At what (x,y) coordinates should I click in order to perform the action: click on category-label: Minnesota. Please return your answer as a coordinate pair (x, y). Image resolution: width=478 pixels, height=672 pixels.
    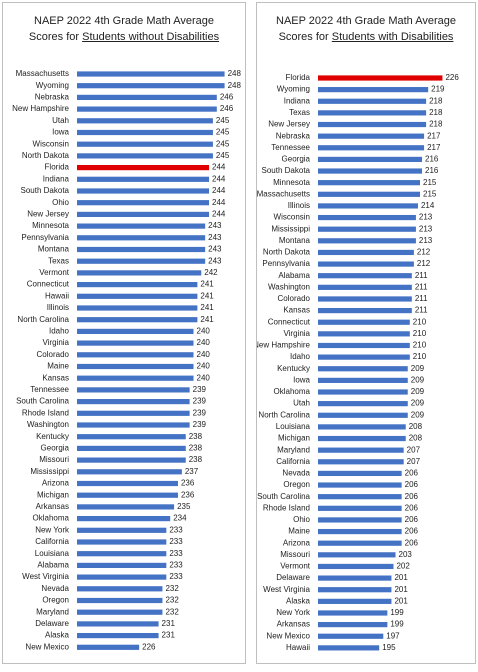
    Looking at the image, I should click on (291, 182).